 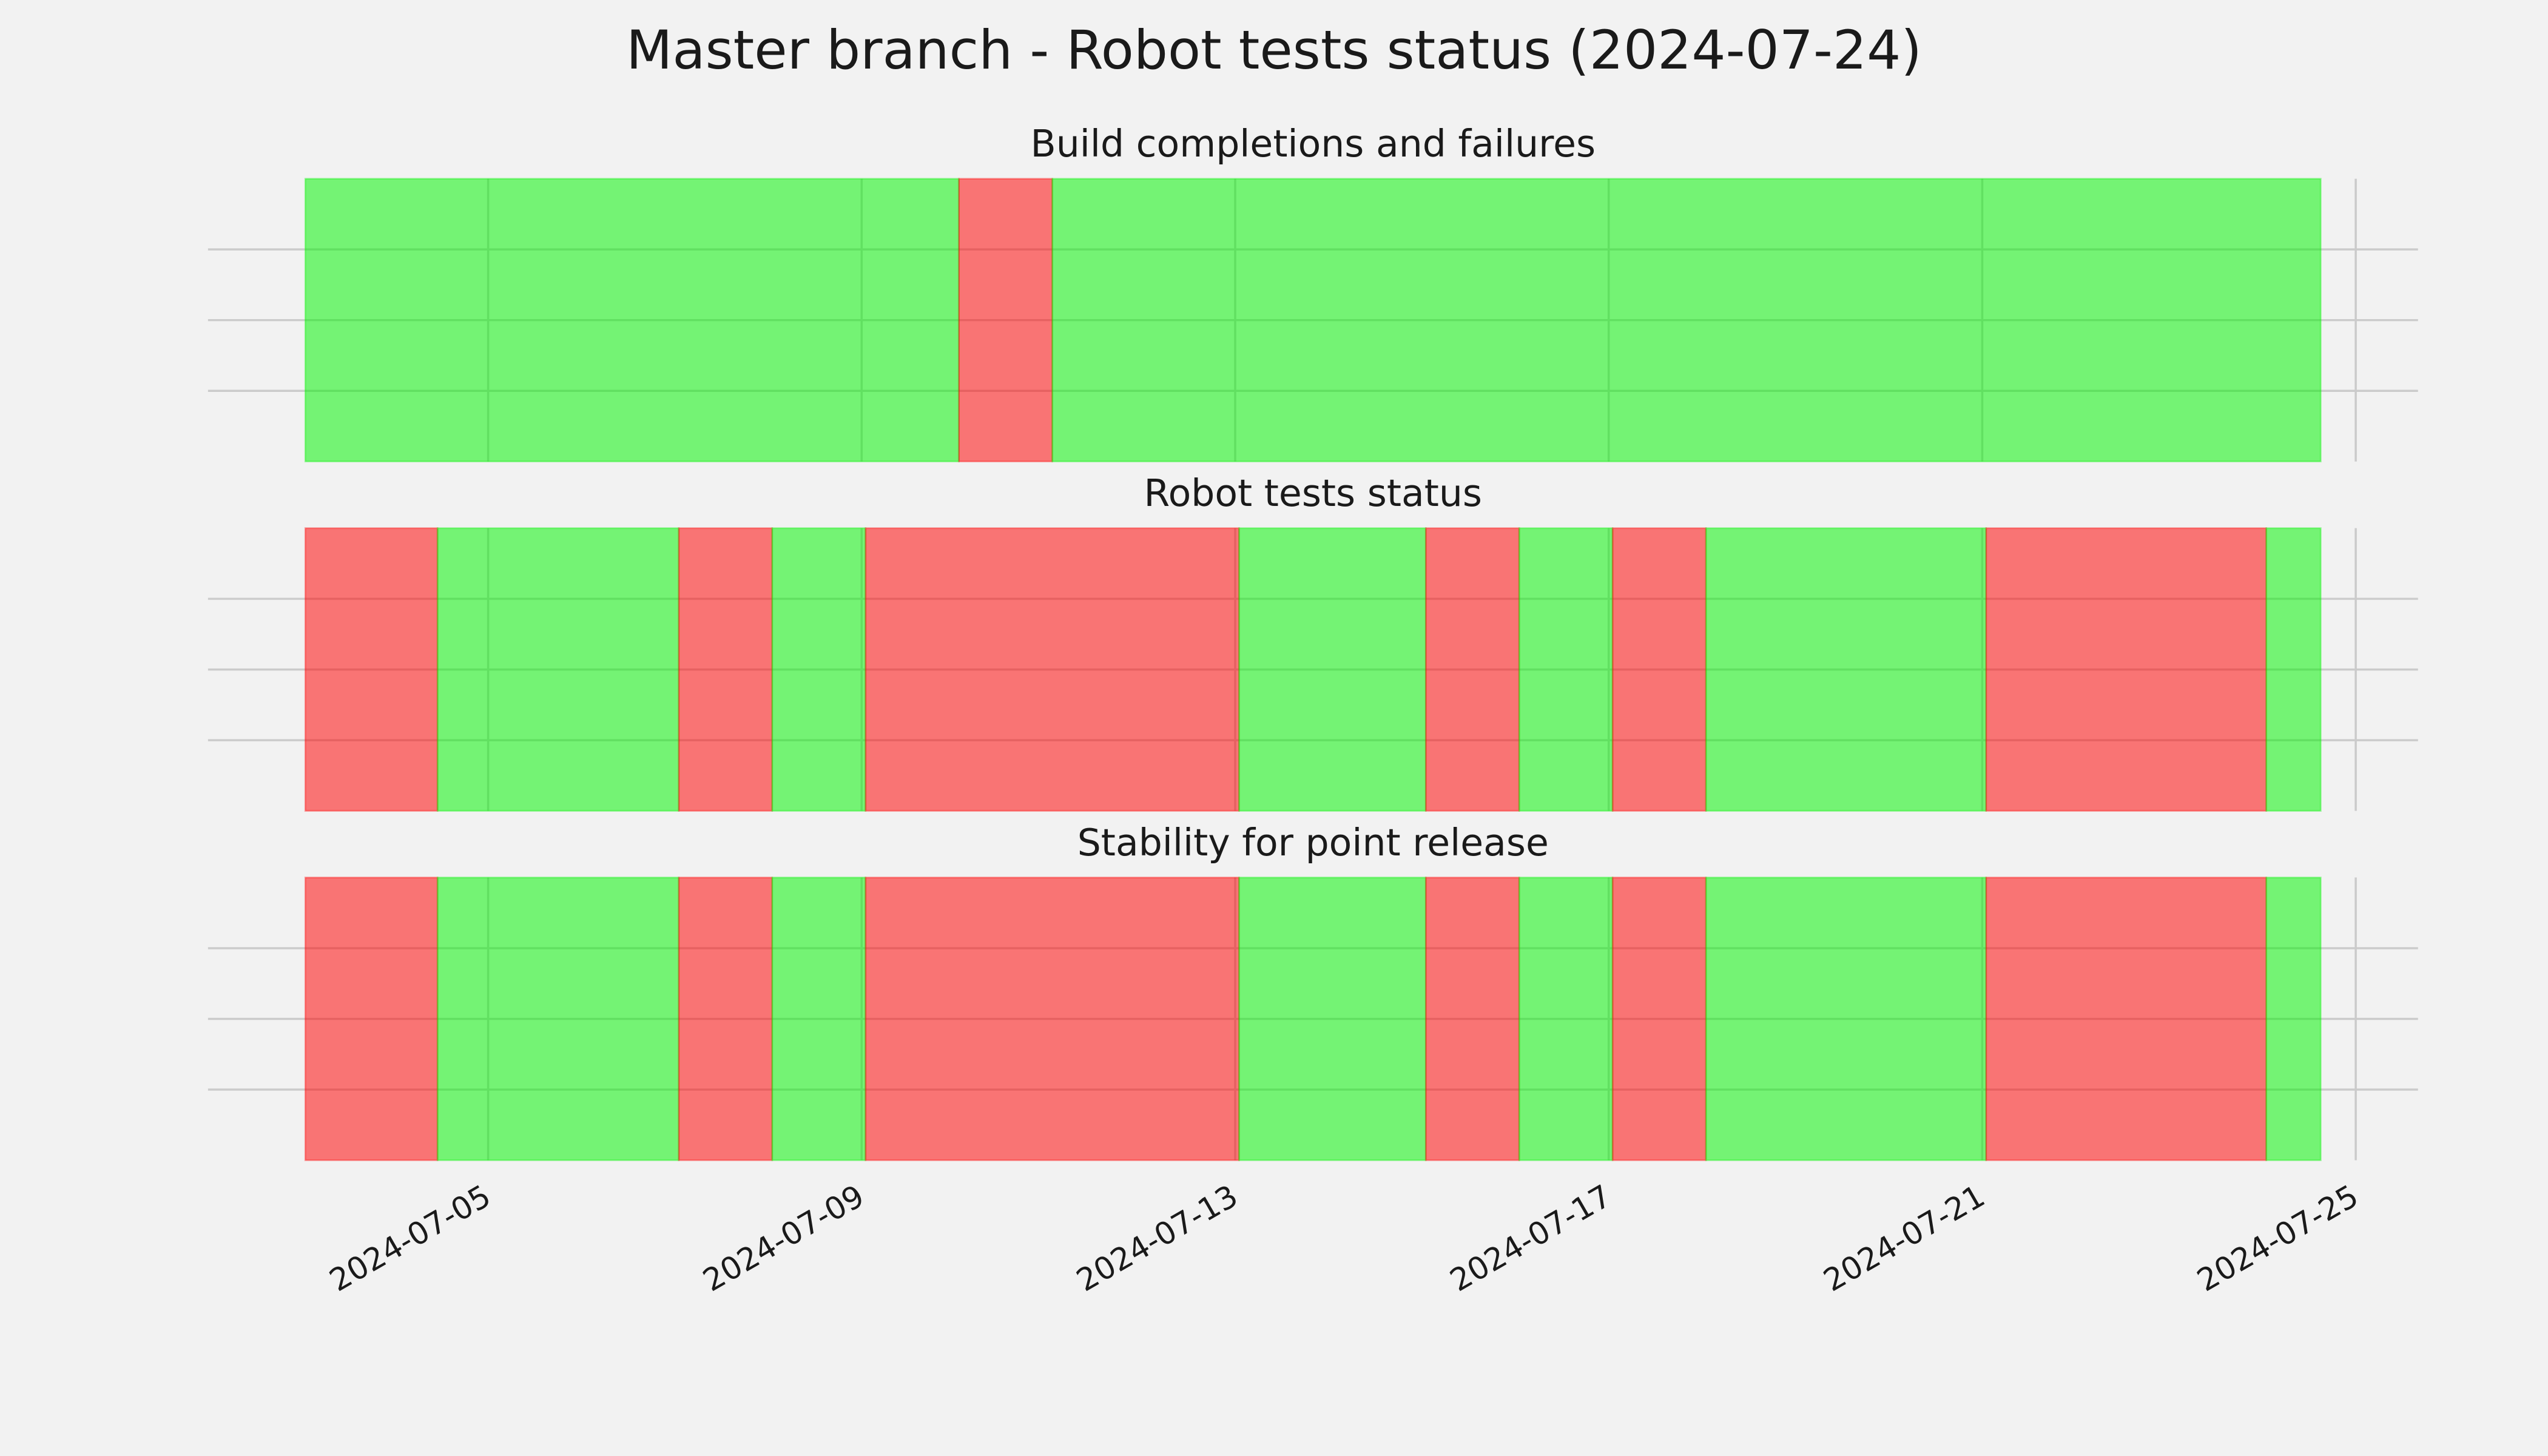 I want to click on panel-title: Stability for point release, so click(x=1313, y=842).